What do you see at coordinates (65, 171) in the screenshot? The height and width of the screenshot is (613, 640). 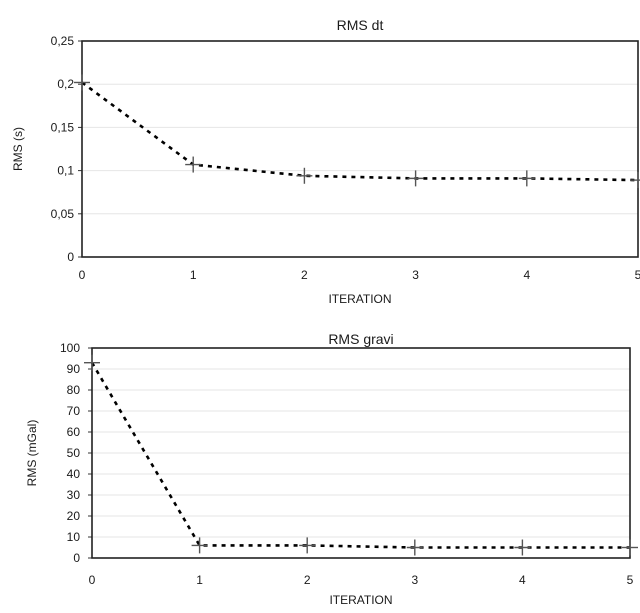 I see `y-tick-label: 0,1` at bounding box center [65, 171].